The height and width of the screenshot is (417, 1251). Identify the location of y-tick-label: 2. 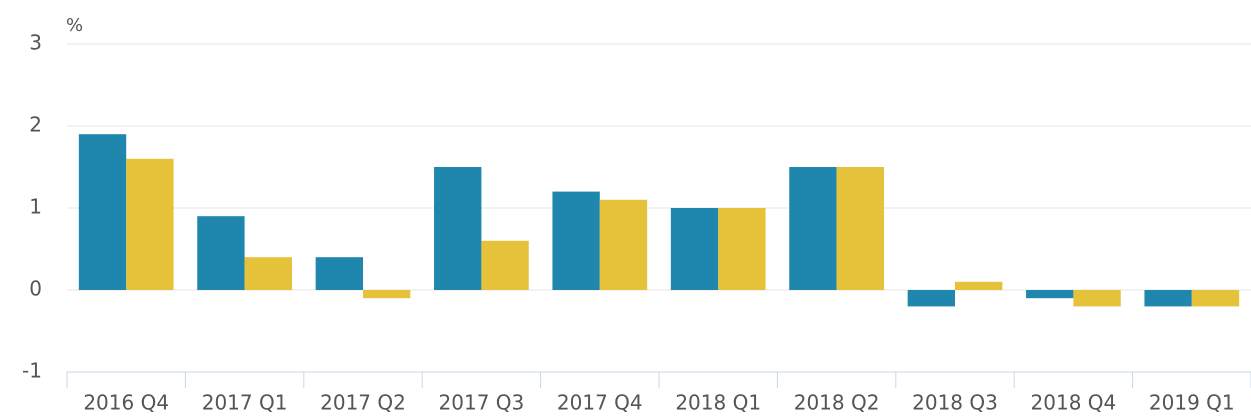
(35, 125).